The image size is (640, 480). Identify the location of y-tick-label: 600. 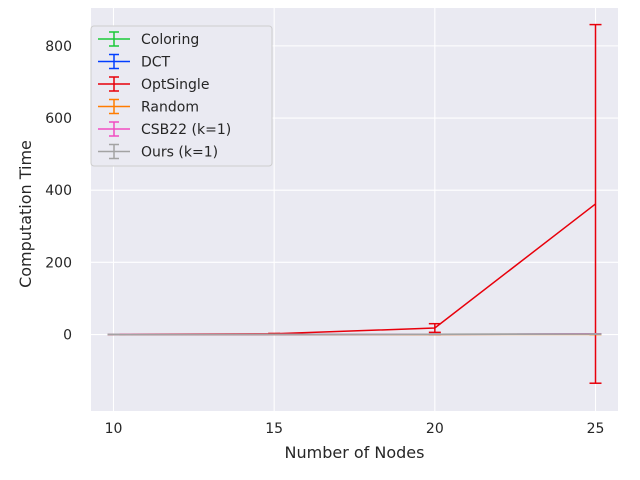
(58, 119).